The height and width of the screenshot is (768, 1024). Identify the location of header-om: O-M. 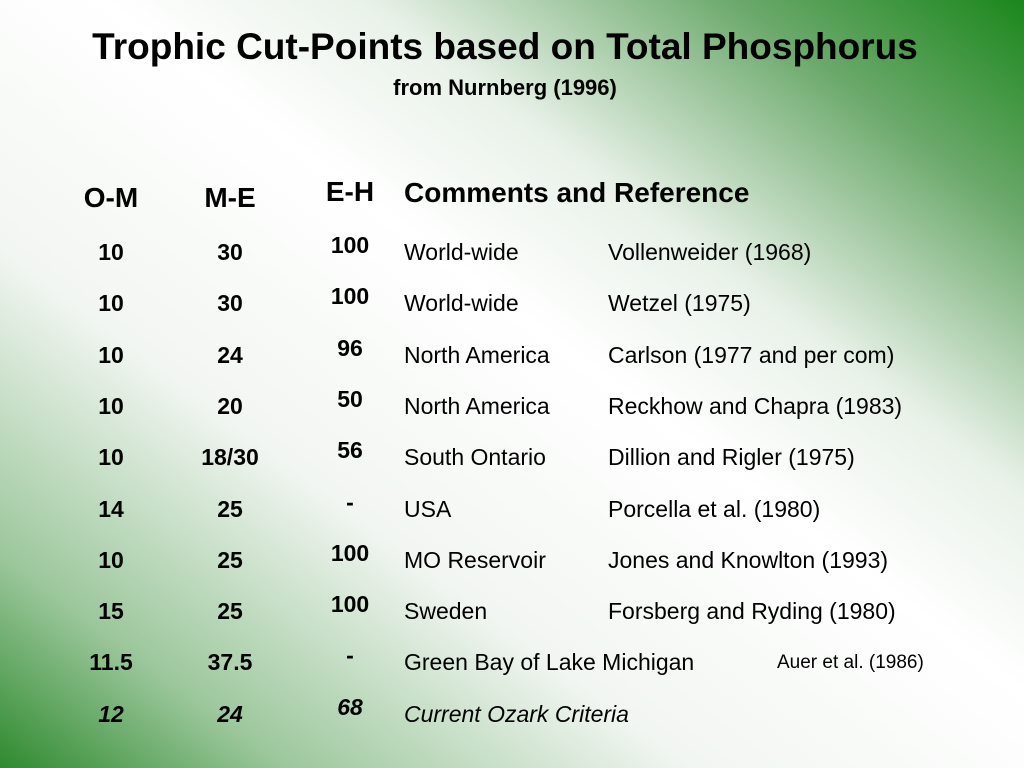
(111, 197).